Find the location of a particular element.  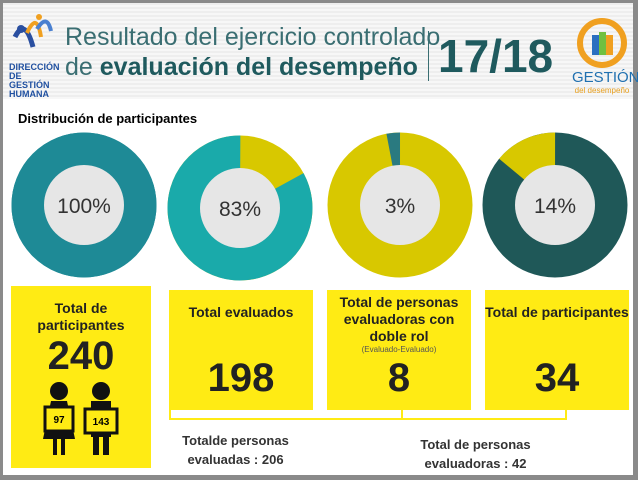

bracket-evaluators is located at coordinates (484, 414).